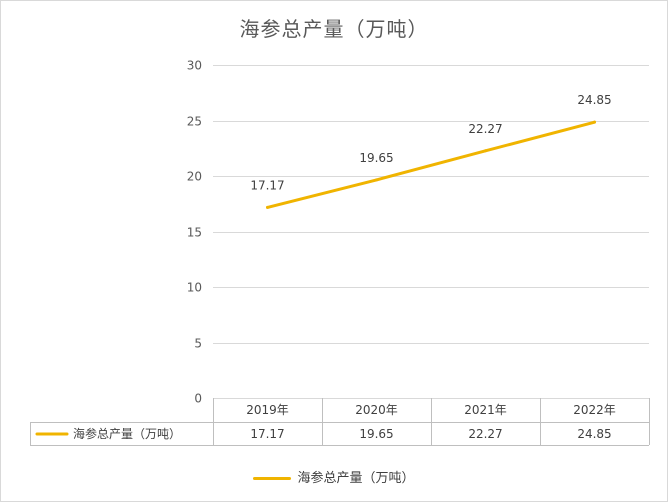  I want to click on table-cell-value: 17.17, so click(267, 434).